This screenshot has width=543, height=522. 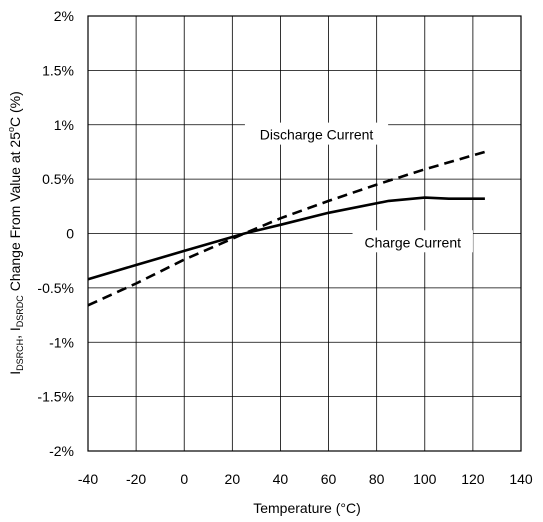 What do you see at coordinates (61, 451) in the screenshot?
I see `y-tick-label: -2%` at bounding box center [61, 451].